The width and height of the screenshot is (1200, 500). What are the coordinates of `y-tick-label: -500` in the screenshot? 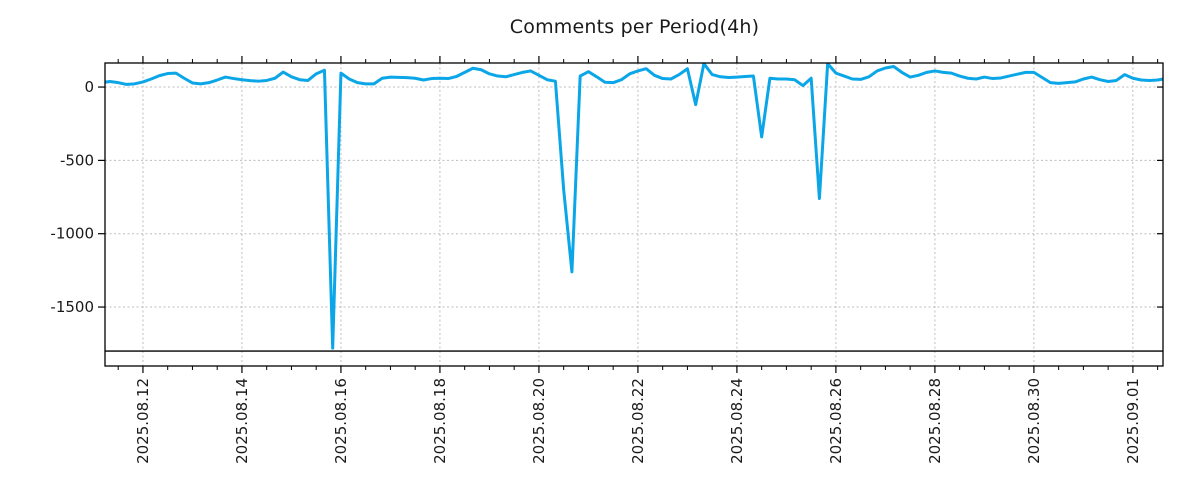 It's located at (77, 160).